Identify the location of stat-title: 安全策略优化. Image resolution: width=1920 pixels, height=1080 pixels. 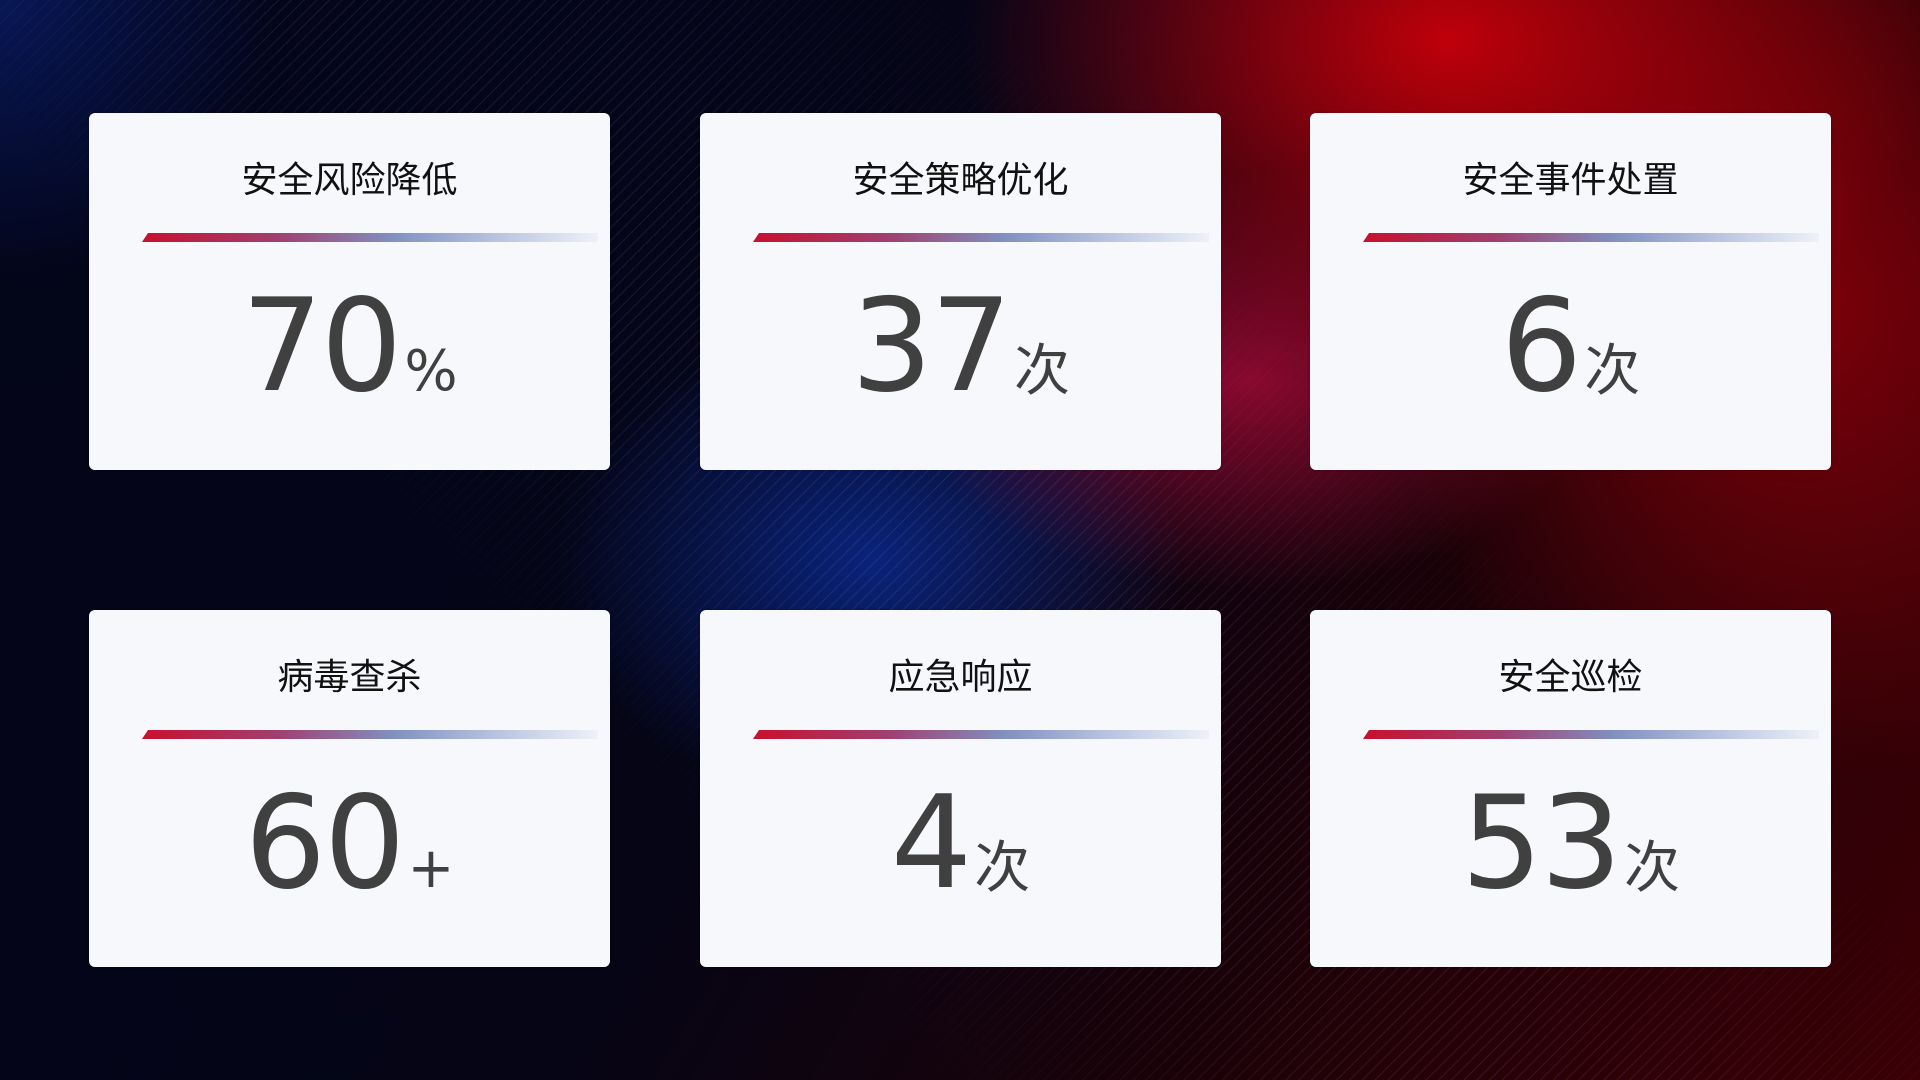
(960, 180).